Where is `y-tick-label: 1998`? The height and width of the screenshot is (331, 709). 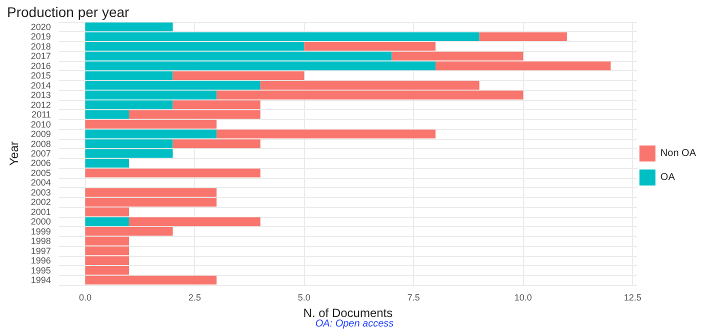
y-tick-label: 1998 is located at coordinates (40, 241).